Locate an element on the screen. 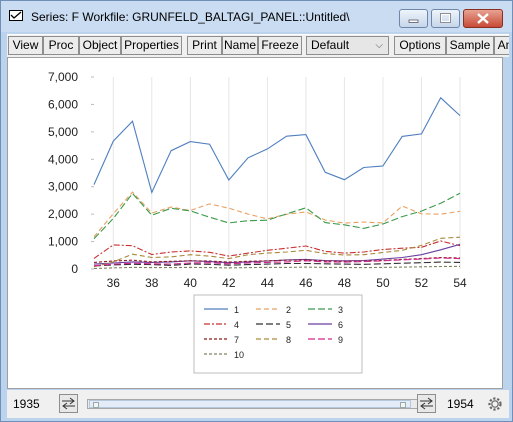 This screenshot has height=422, width=513. close-button is located at coordinates (483, 18).